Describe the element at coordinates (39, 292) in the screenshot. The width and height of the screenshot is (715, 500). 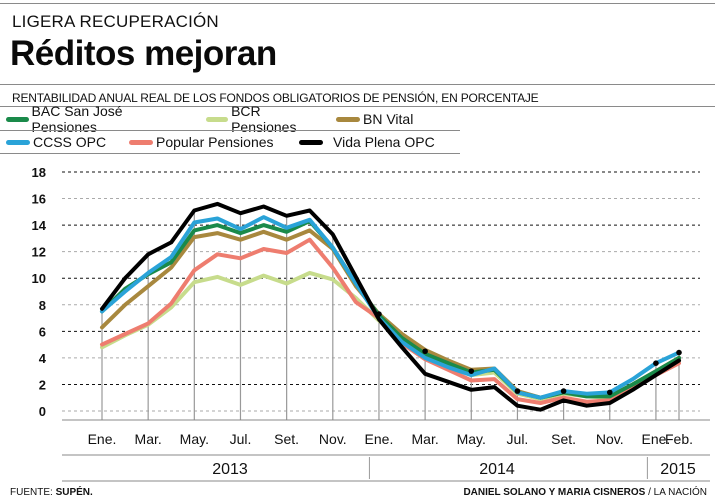
I see `y-axis: 0 2 4 6 8 10 12 14 16 18` at that location.